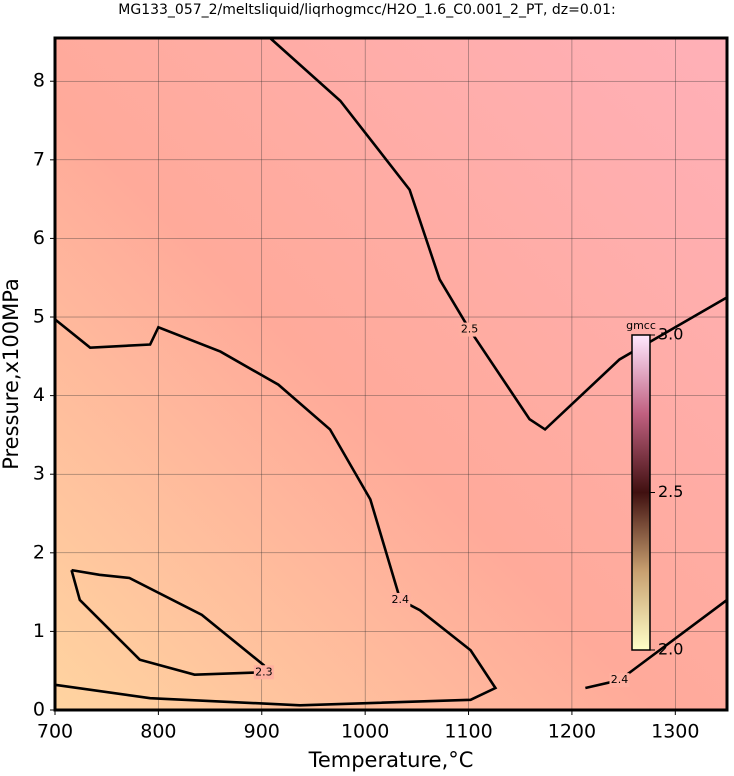 The width and height of the screenshot is (734, 776). Describe the element at coordinates (11, 374) in the screenshot. I see `y-axis-label: Pressure,x100MPa` at that location.